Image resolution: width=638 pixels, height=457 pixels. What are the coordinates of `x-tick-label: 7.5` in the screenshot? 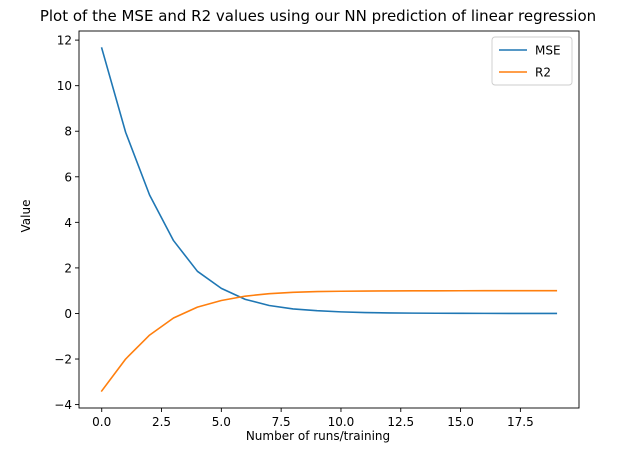 It's located at (281, 422).